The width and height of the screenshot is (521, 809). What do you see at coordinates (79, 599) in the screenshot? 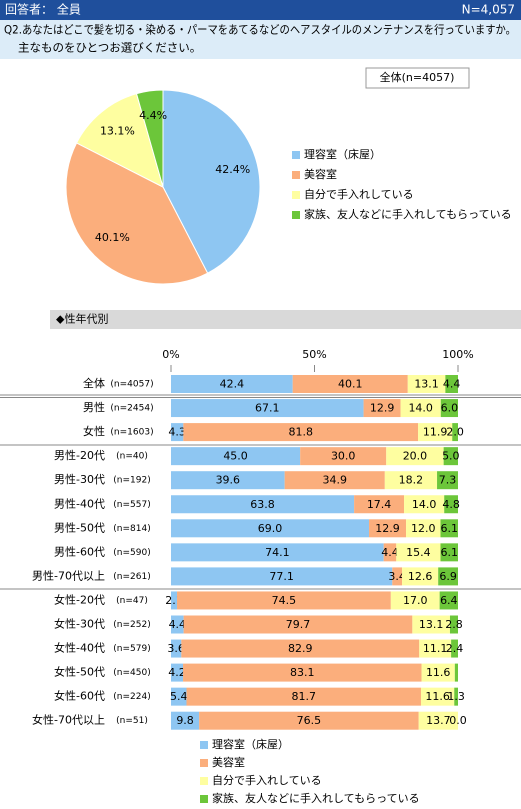
I see `row-label: 女性-20代` at bounding box center [79, 599].